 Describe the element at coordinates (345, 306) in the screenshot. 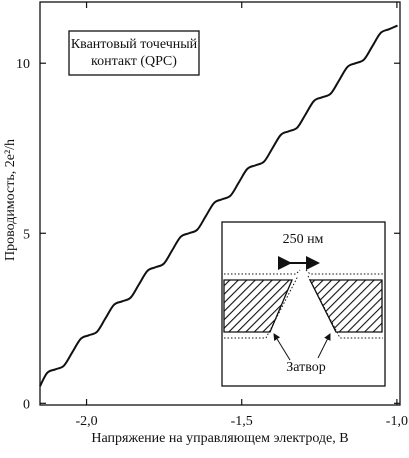

I see `gate-right` at that location.